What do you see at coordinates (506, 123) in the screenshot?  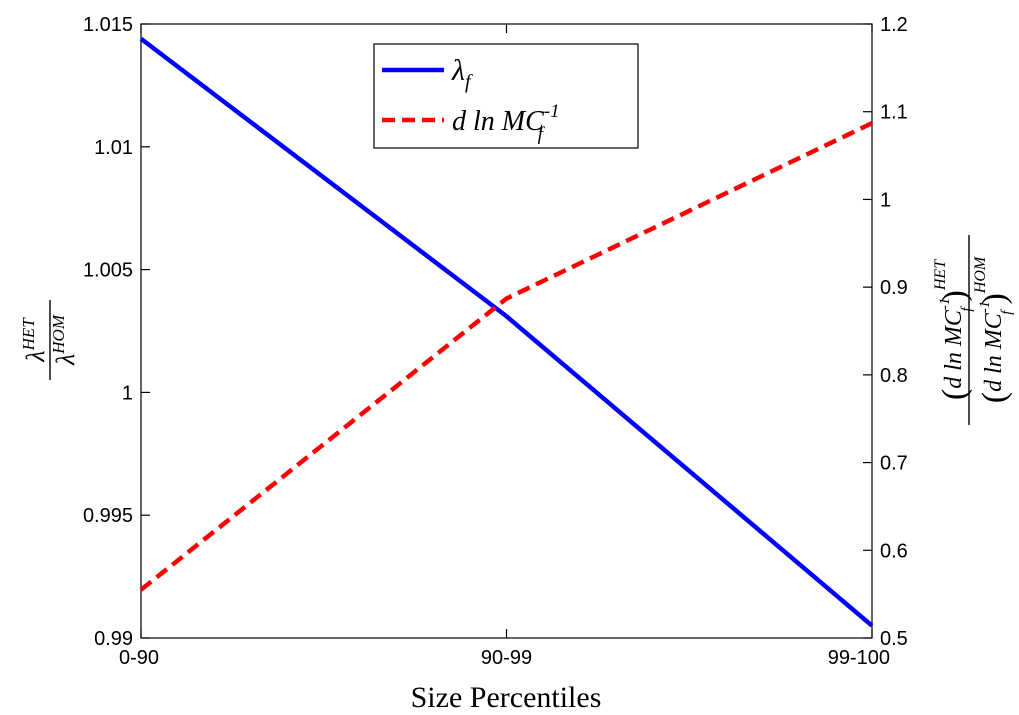 I see `legend-entry-dlnmc: d ln MC-1 f` at bounding box center [506, 123].